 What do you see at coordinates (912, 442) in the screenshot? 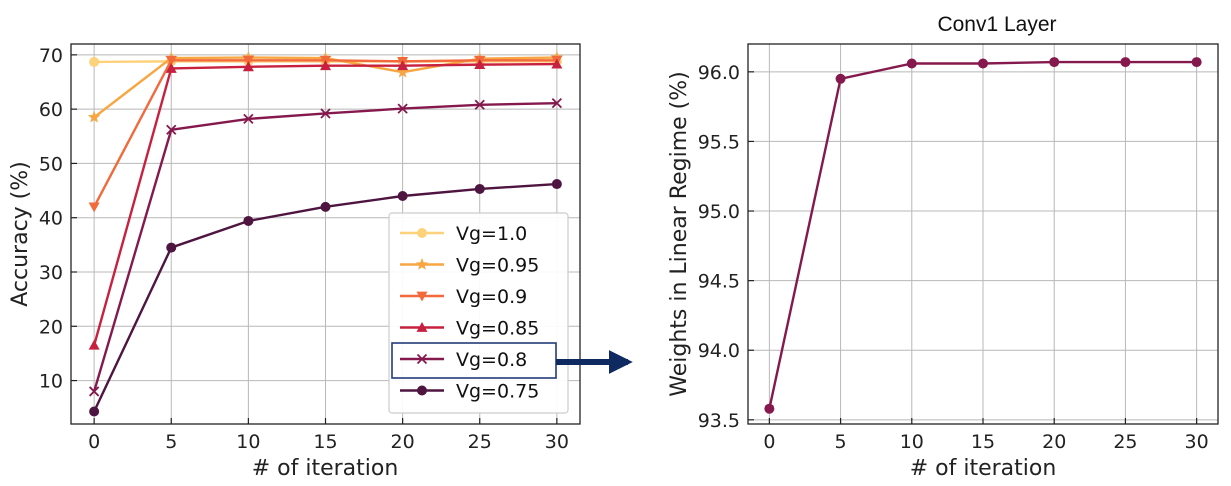
I see `conv1-xtick-label: 10` at bounding box center [912, 442].